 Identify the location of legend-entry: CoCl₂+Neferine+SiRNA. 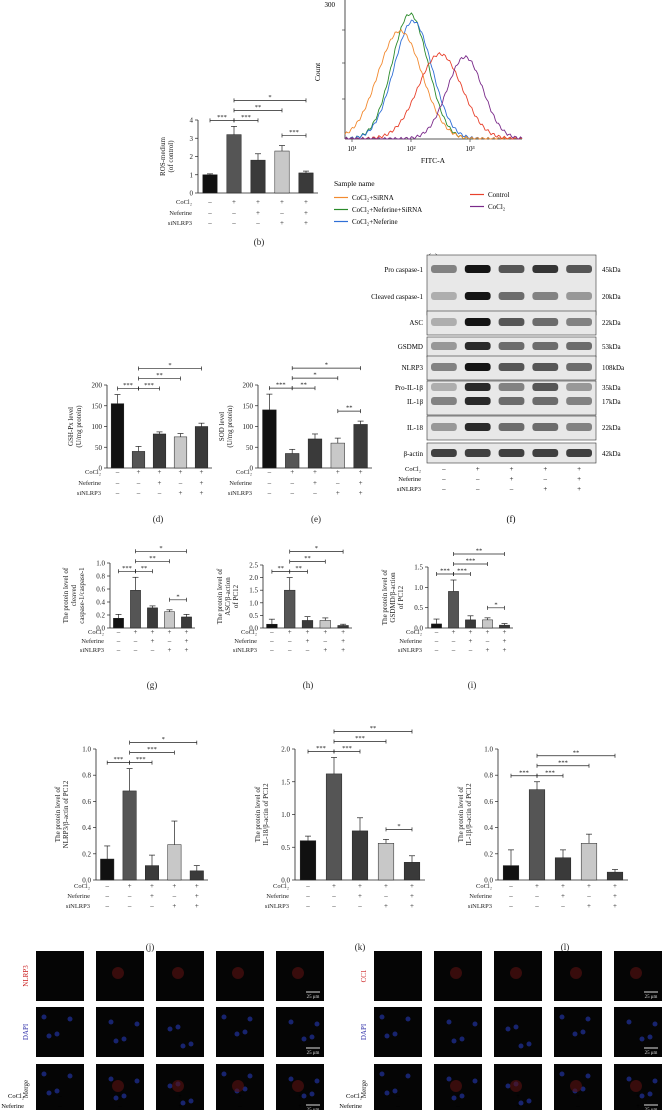
(387, 210).